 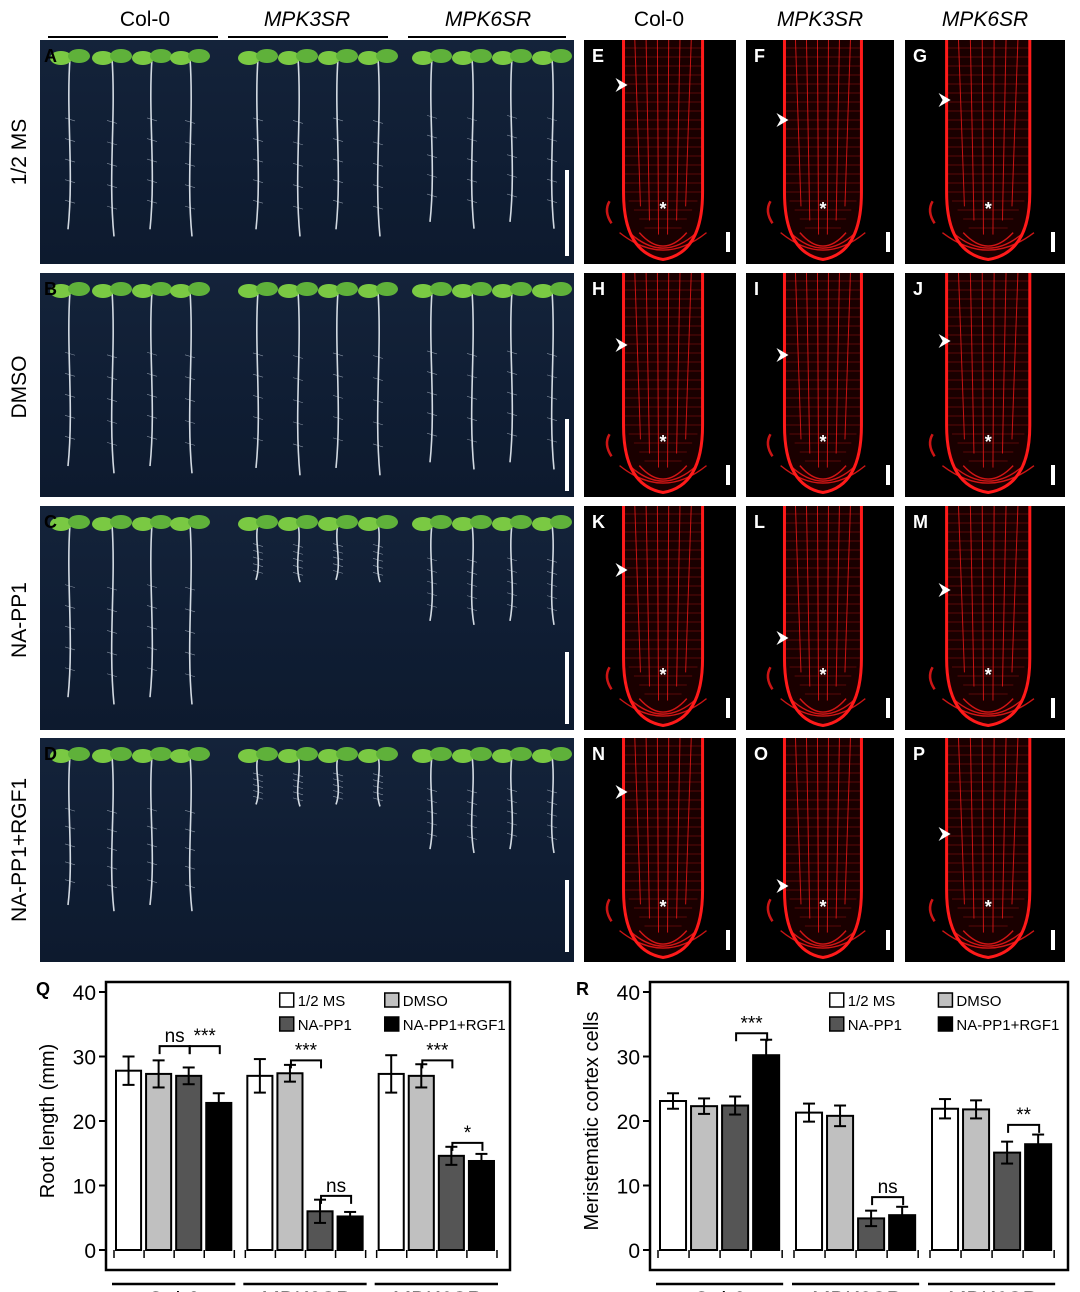 What do you see at coordinates (991, 1289) in the screenshot?
I see `group-label: MPK6SR` at bounding box center [991, 1289].